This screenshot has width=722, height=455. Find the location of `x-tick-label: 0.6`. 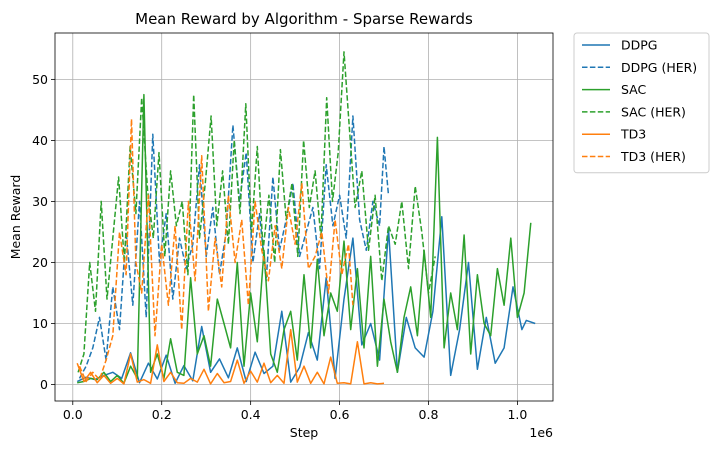

x-tick-label: 0.6 is located at coordinates (340, 414).